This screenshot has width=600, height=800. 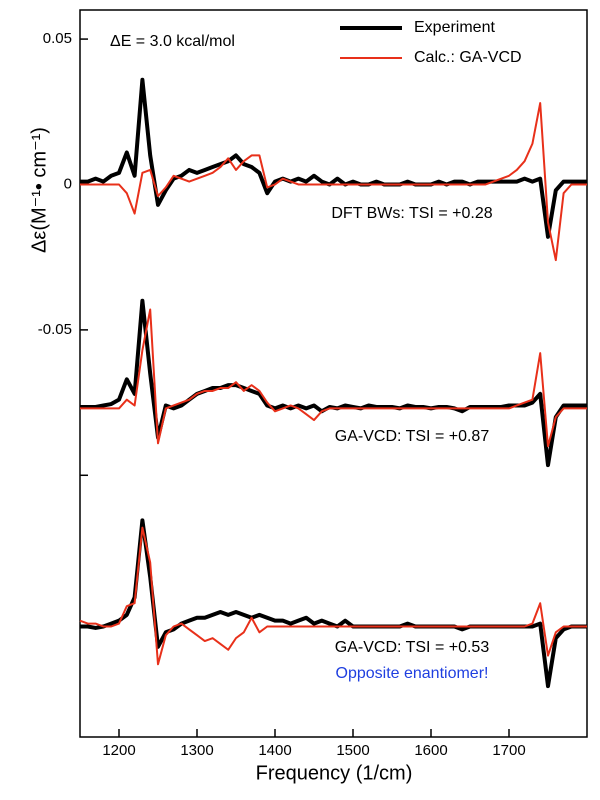 I want to click on legend-label: Calc.: GA-VCD, so click(x=468, y=57).